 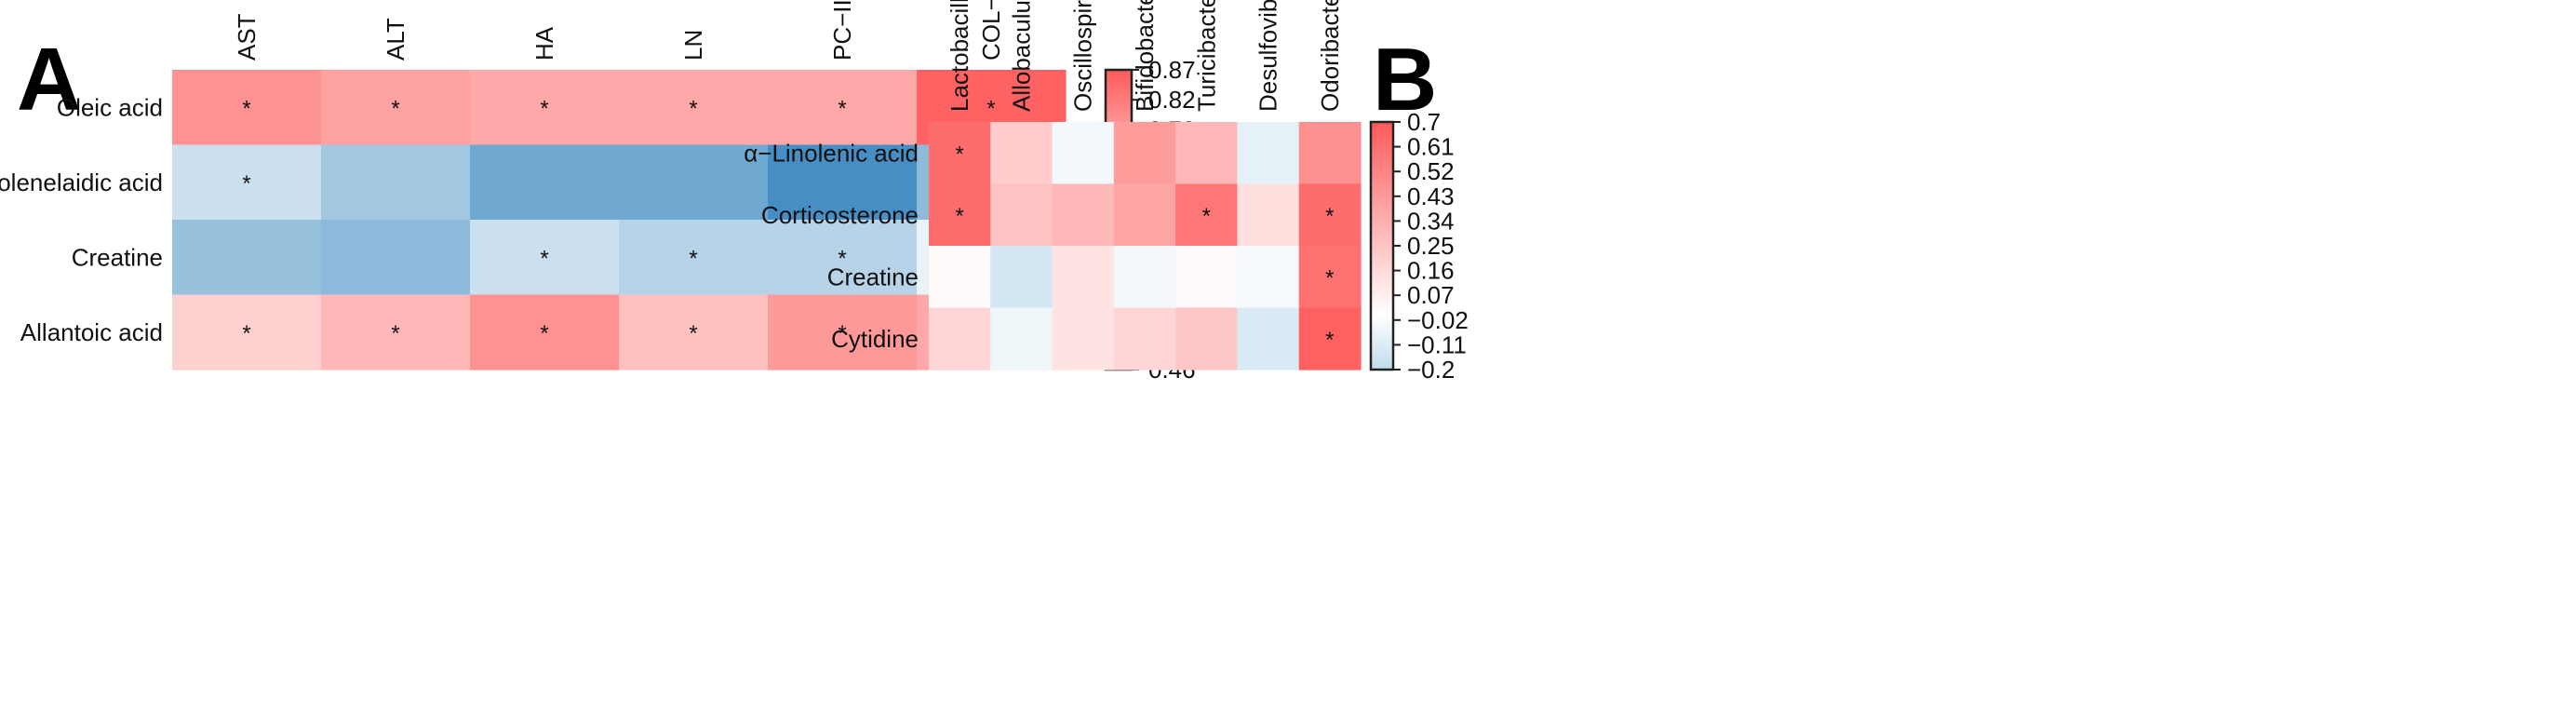 I want to click on column-label: Desulfovibrio, so click(x=1268, y=56).